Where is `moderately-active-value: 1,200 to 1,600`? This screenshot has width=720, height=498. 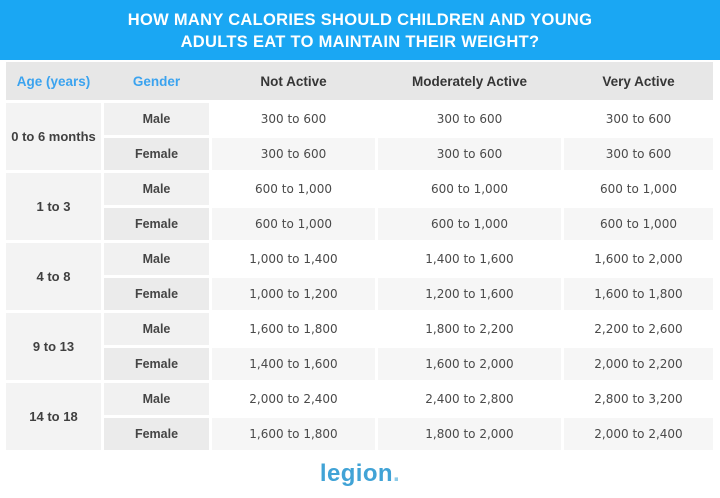 moderately-active-value: 1,200 to 1,600 is located at coordinates (469, 294).